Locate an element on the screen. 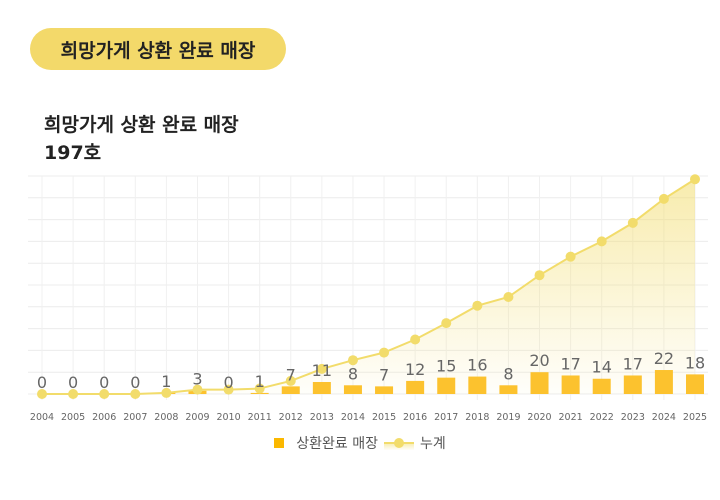 Image resolution: width=720 pixels, height=500 pixels. cumulative-point-2005 is located at coordinates (73, 394).